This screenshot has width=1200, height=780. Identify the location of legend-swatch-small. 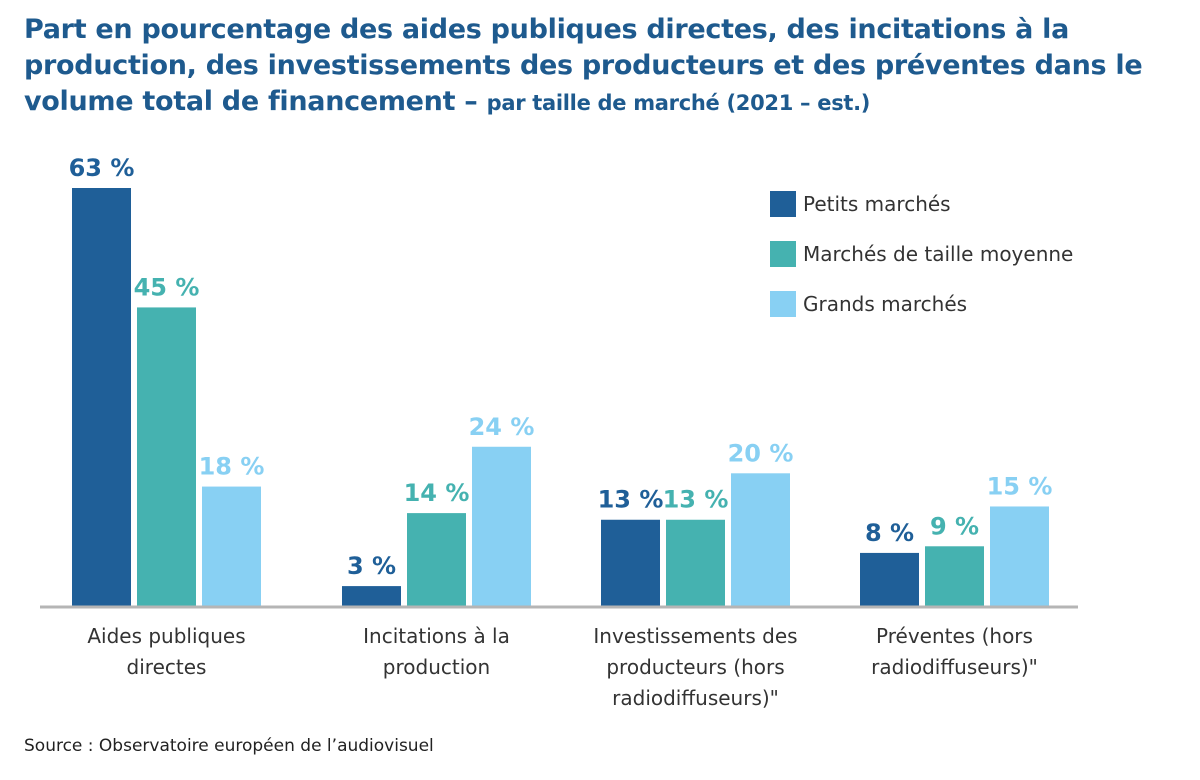
(783, 204).